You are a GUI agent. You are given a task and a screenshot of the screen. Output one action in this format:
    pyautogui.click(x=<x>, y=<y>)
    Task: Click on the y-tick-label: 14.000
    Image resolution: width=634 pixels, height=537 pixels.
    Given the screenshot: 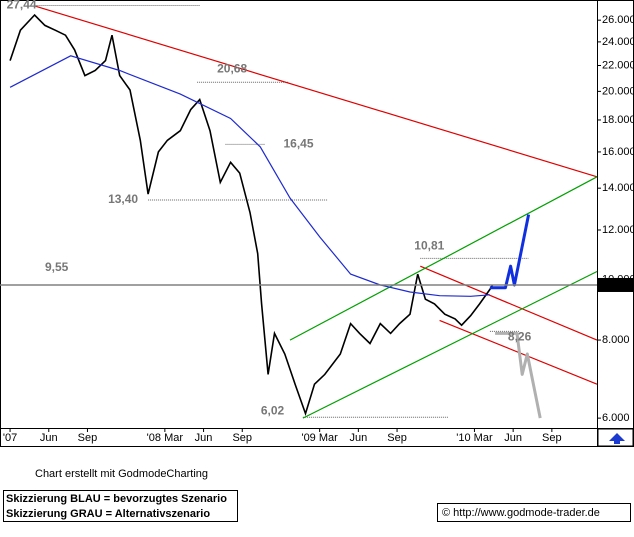 What is the action you would take?
    pyautogui.click(x=618, y=188)
    